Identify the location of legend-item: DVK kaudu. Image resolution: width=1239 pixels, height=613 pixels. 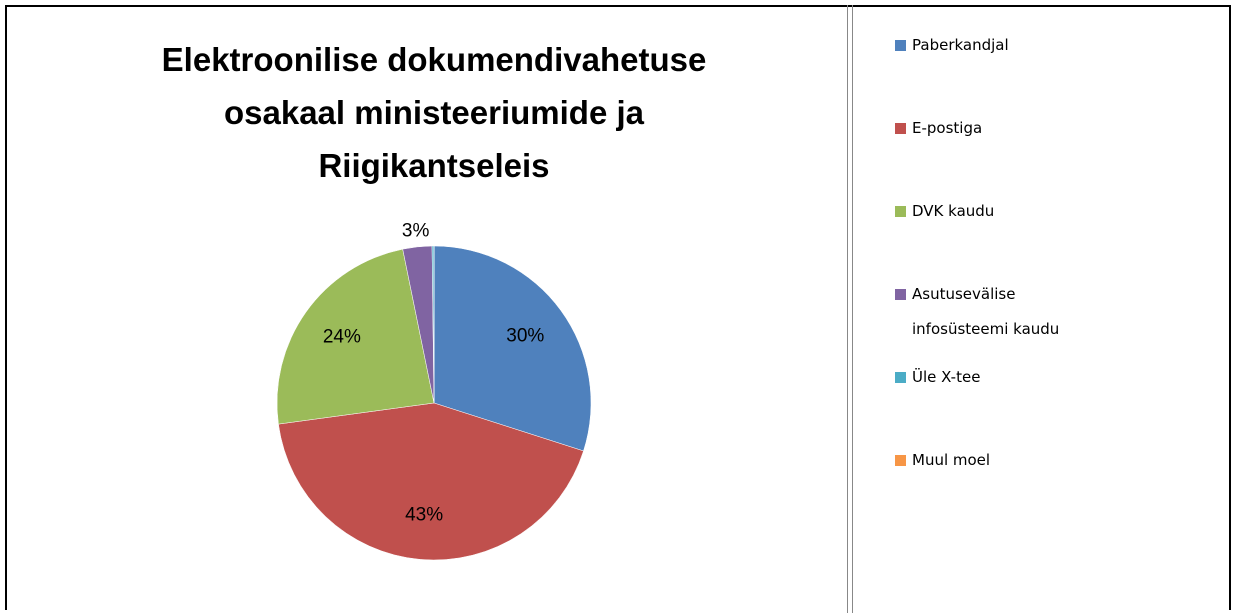
(998, 211).